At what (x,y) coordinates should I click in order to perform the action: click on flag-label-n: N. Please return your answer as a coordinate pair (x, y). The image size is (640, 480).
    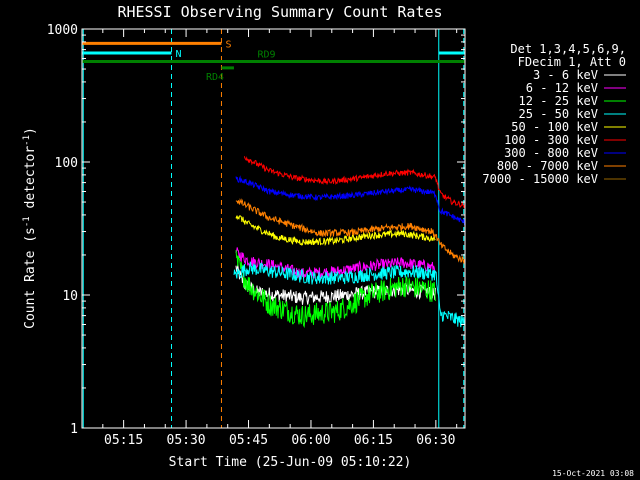
    Looking at the image, I should click on (179, 54).